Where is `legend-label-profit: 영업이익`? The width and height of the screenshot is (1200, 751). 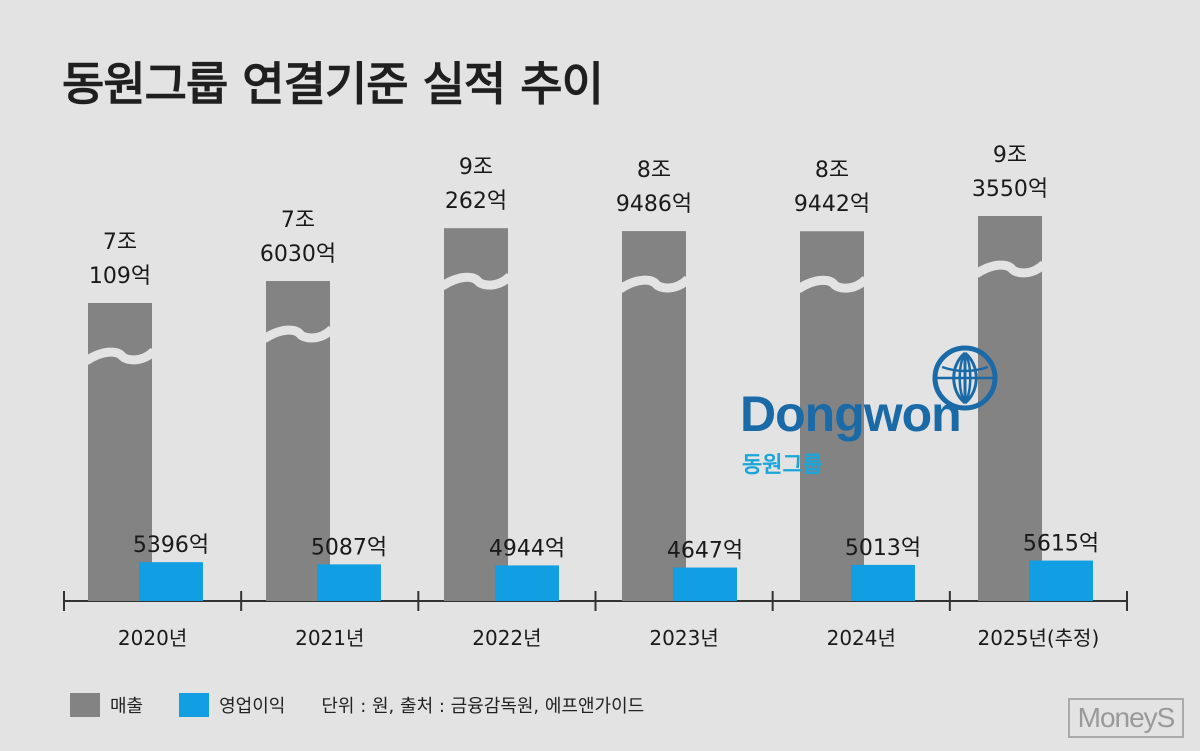
legend-label-profit: 영업이익 is located at coordinates (252, 706).